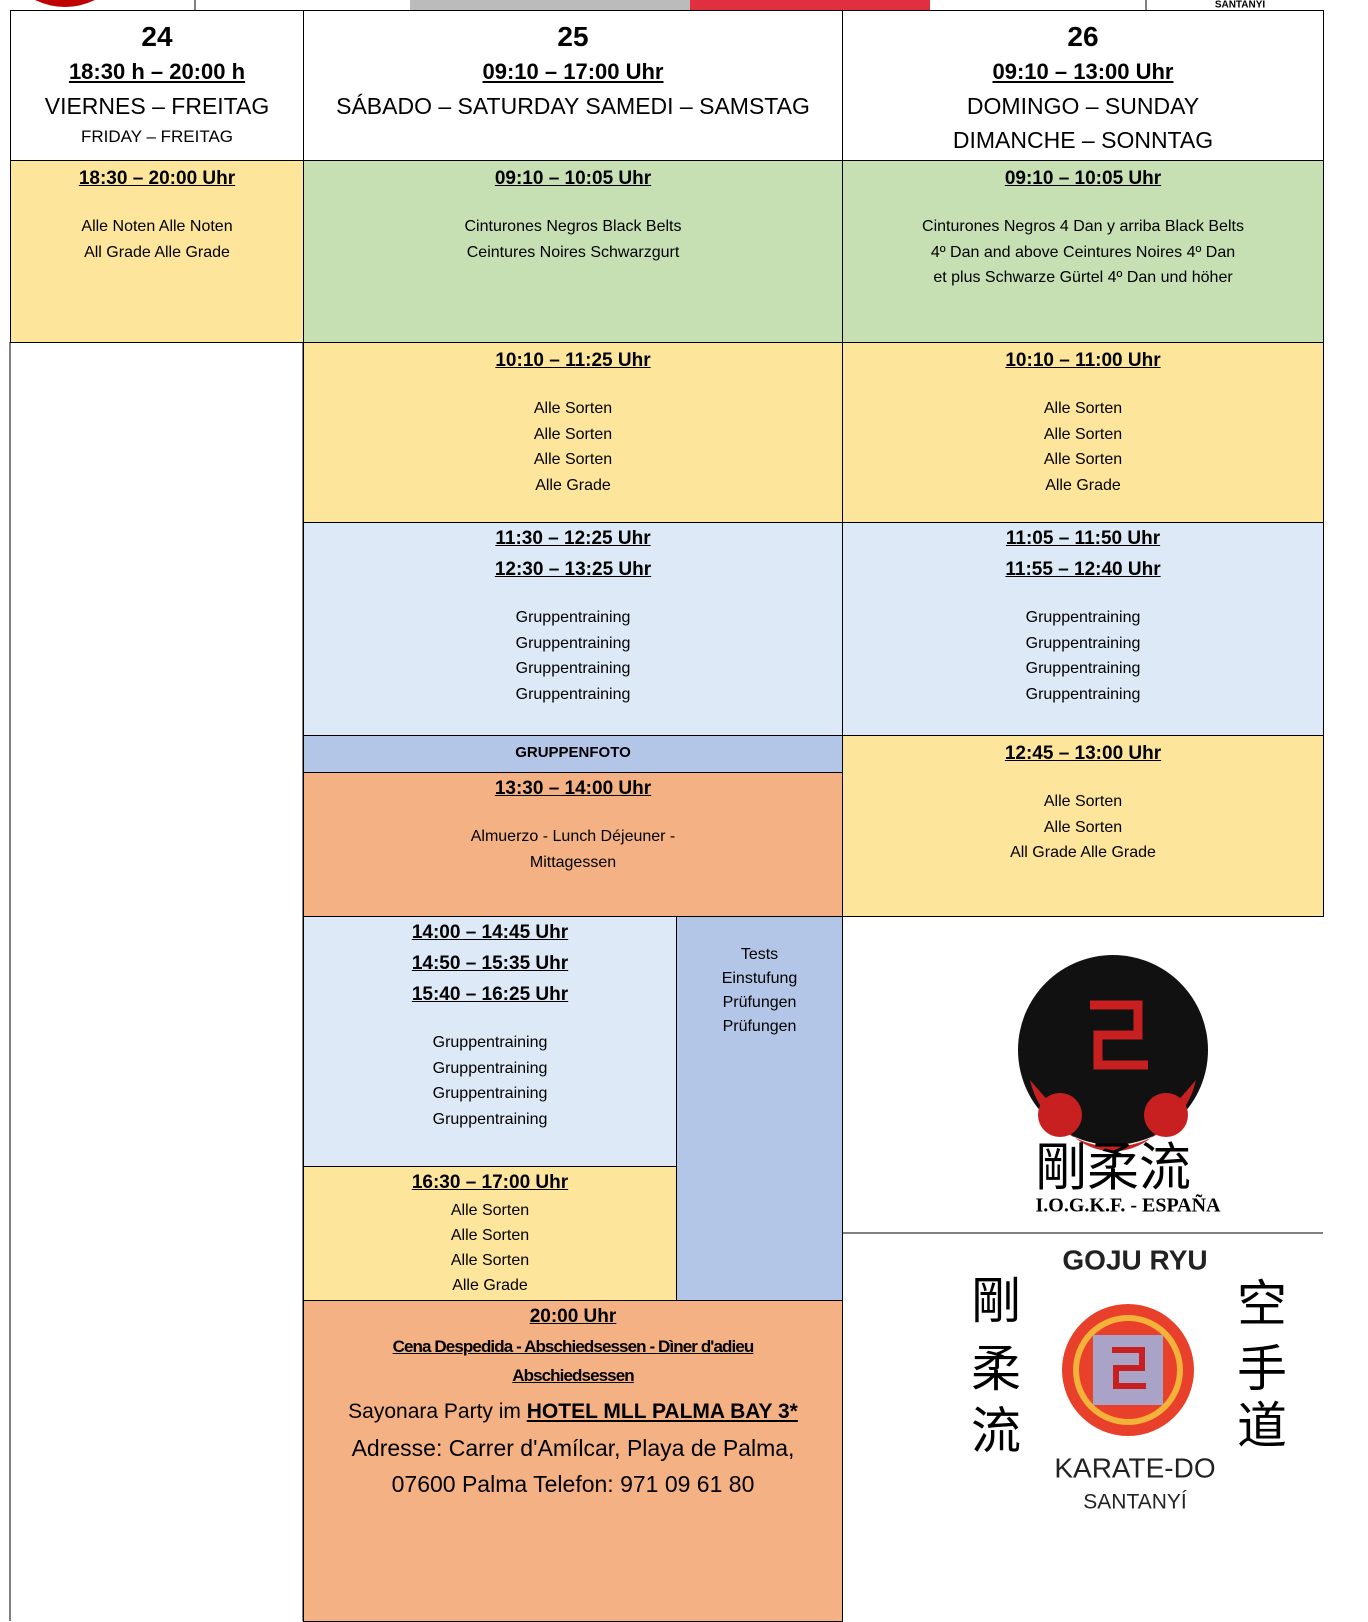 The height and width of the screenshot is (1622, 1368). Describe the element at coordinates (1083, 277) in the screenshot. I see `block-line: et plus Schwarze Gürtel 4º Dan und höher` at that location.